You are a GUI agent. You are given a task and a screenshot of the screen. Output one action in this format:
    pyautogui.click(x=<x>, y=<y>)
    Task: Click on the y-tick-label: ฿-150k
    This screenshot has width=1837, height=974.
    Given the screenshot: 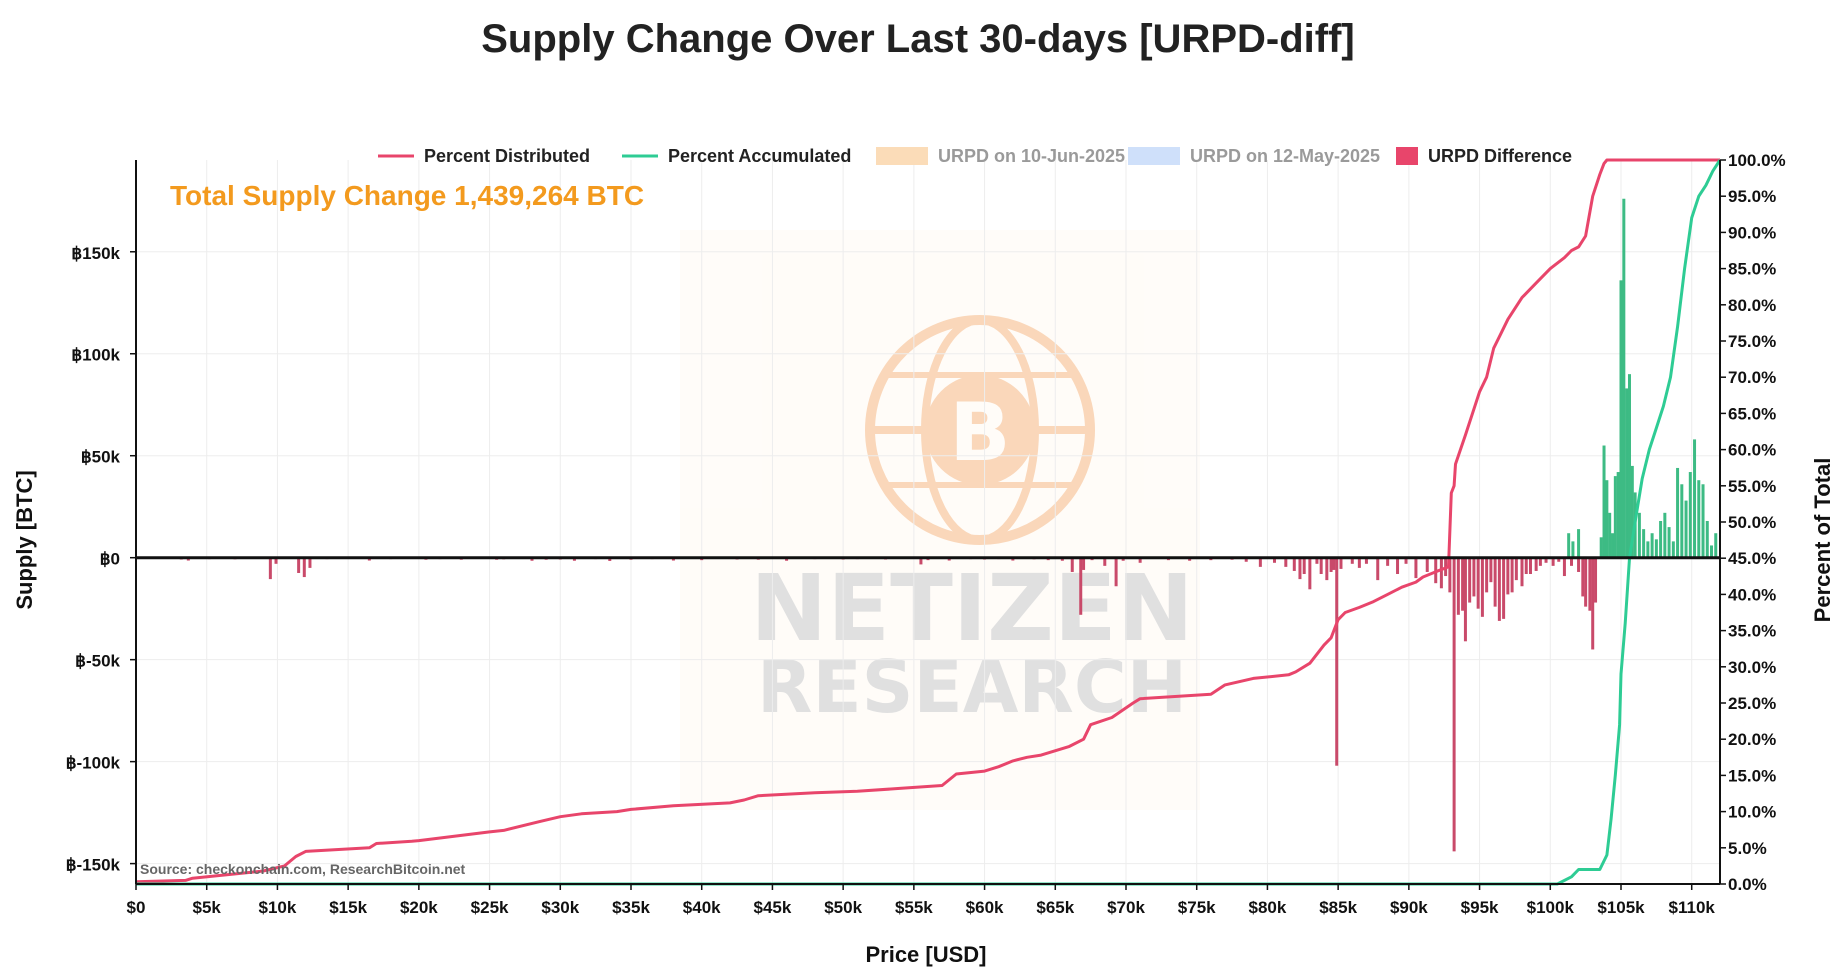 What is the action you would take?
    pyautogui.click(x=93, y=865)
    